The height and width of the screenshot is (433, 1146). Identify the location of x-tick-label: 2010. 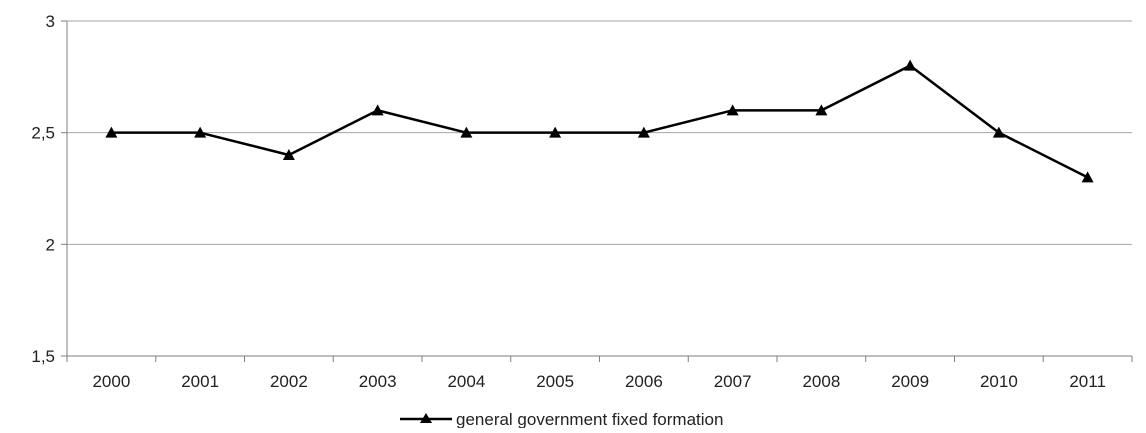
(999, 381).